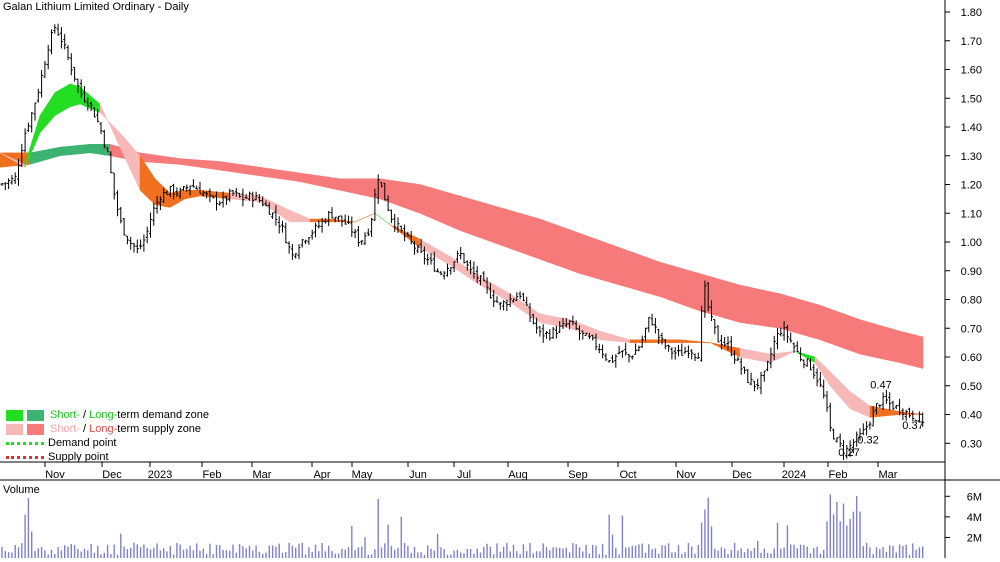  I want to click on legend-supply-text: term supply zone, so click(159, 429).